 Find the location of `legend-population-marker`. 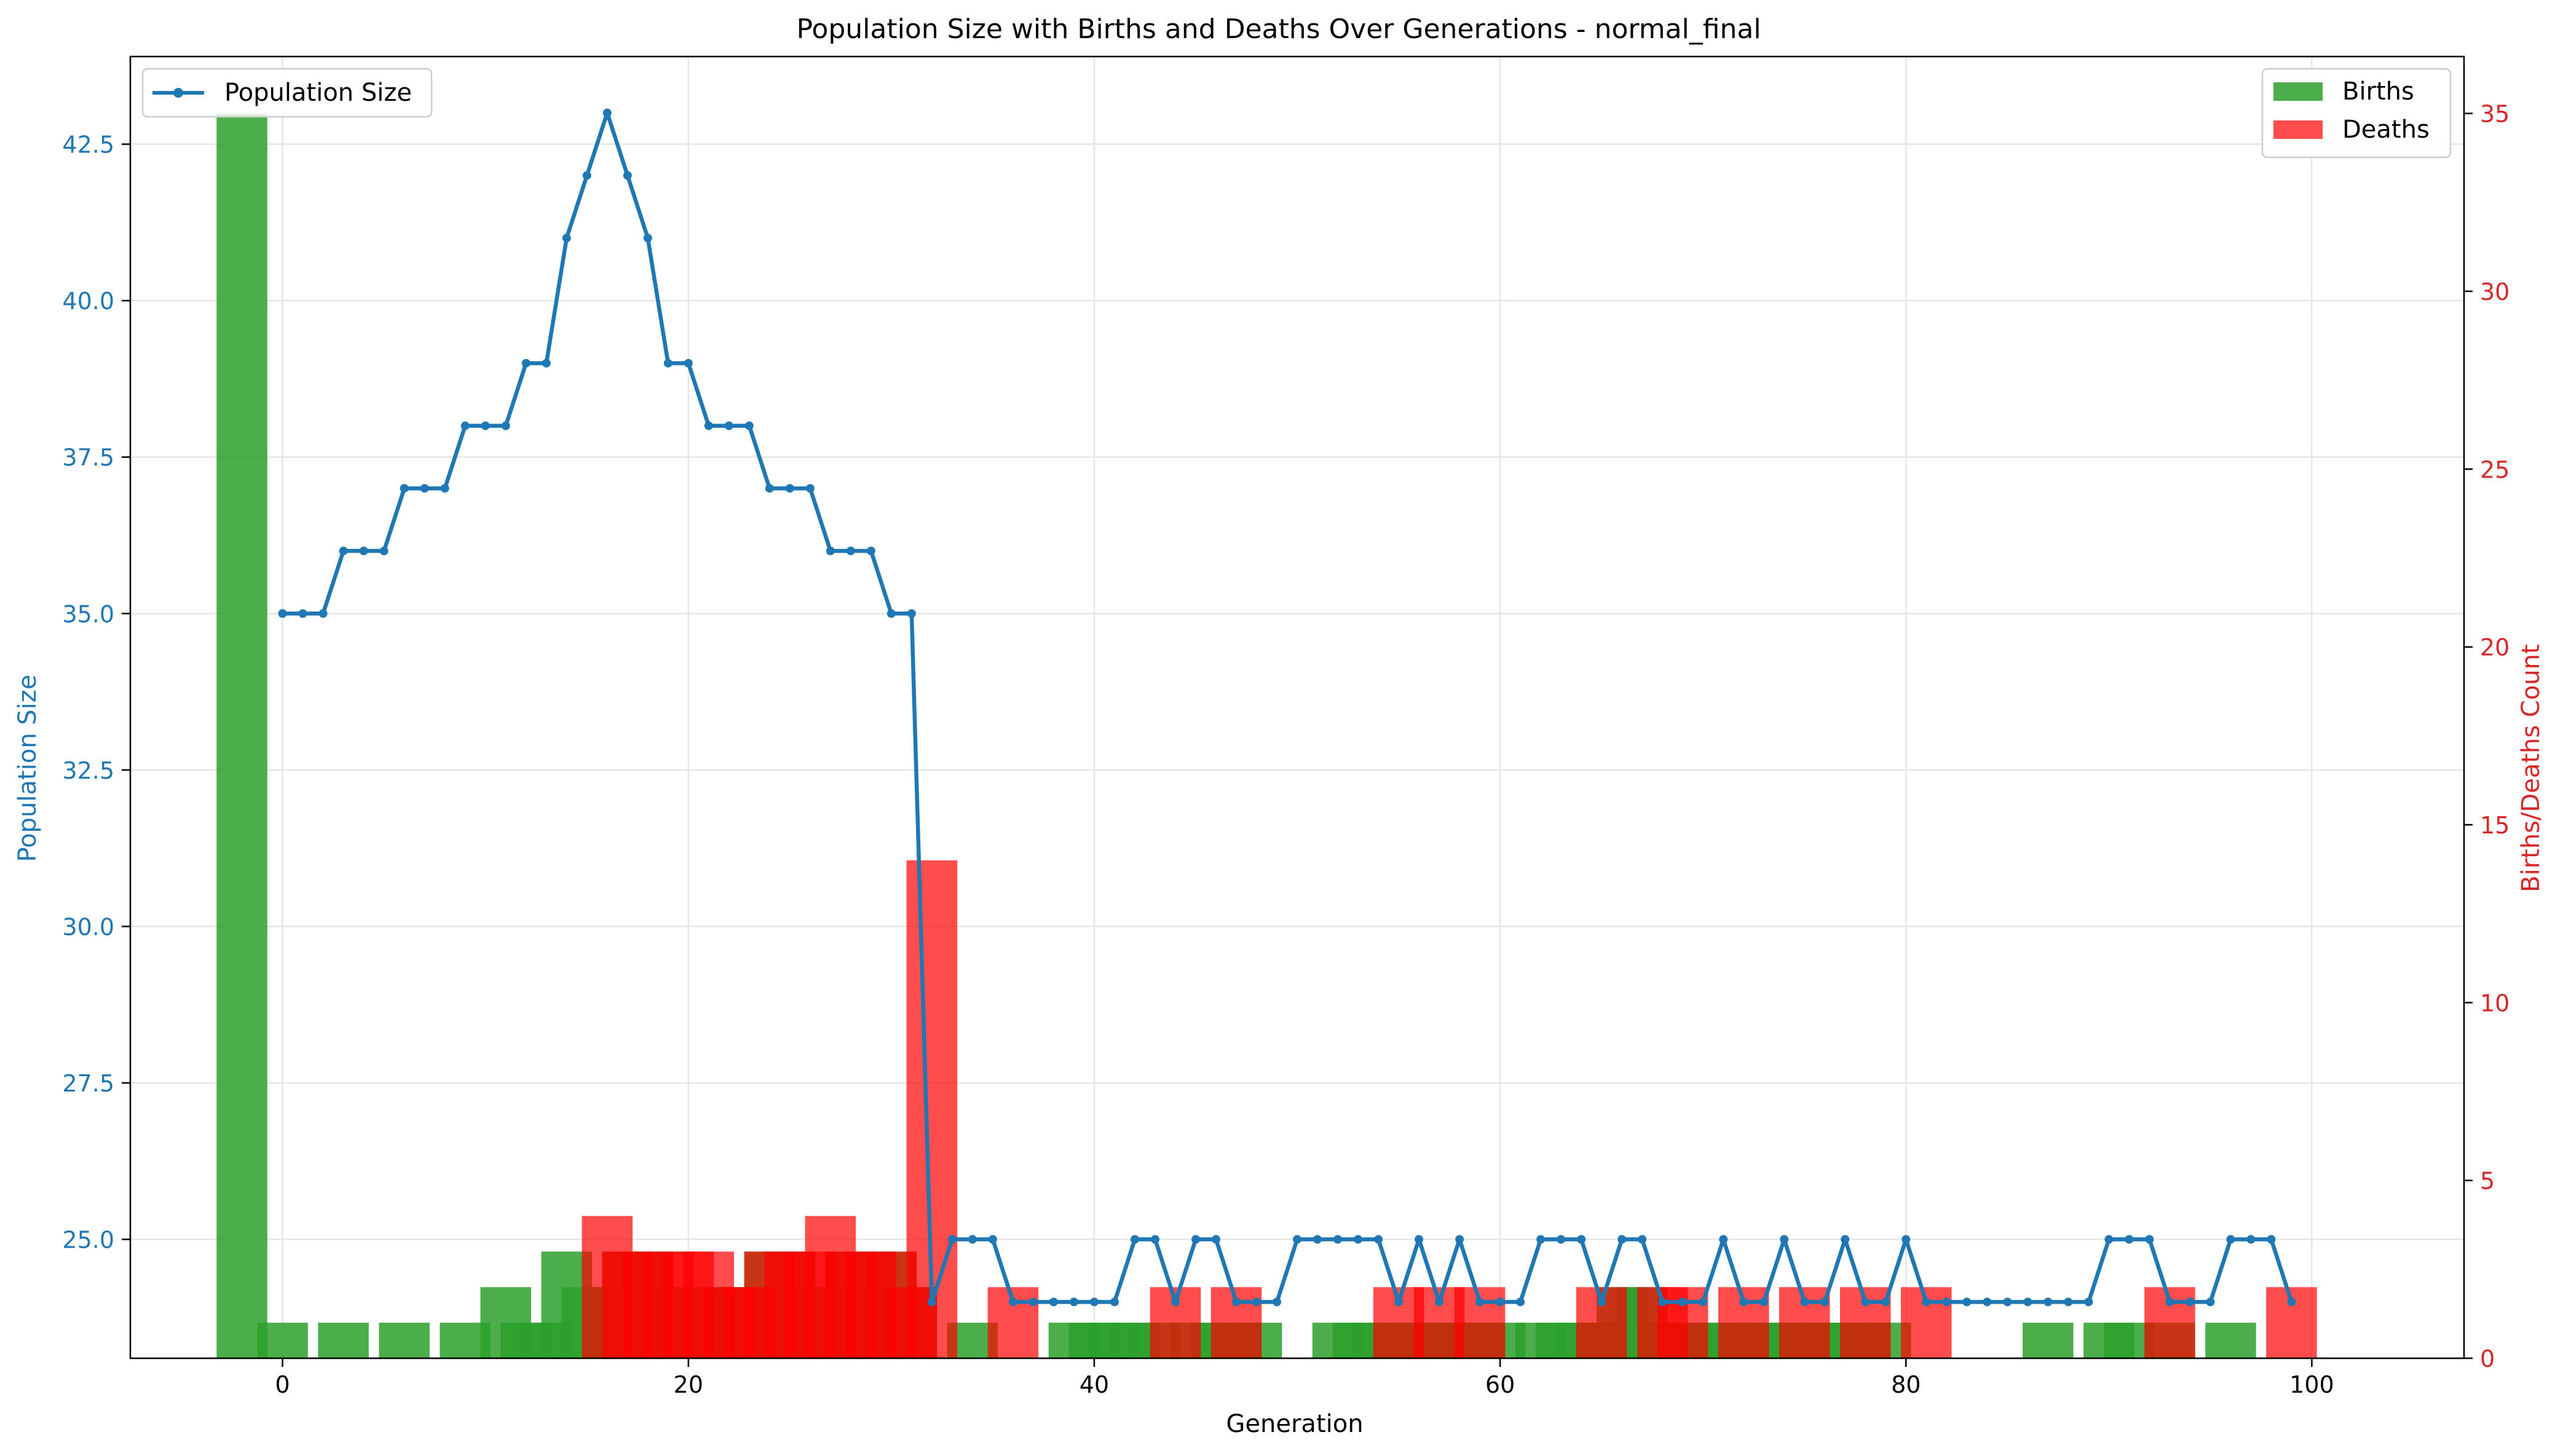

legend-population-marker is located at coordinates (178, 93).